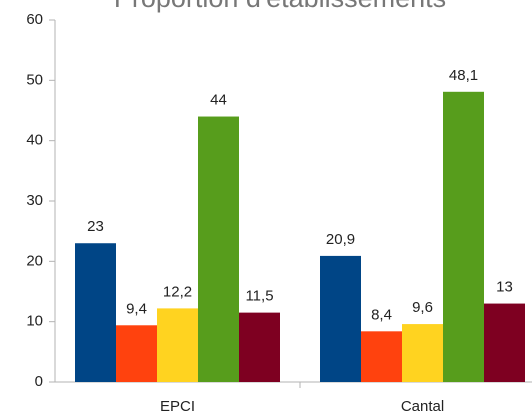  Describe the element at coordinates (34, 140) in the screenshot. I see `y-tick-label: 40` at that location.